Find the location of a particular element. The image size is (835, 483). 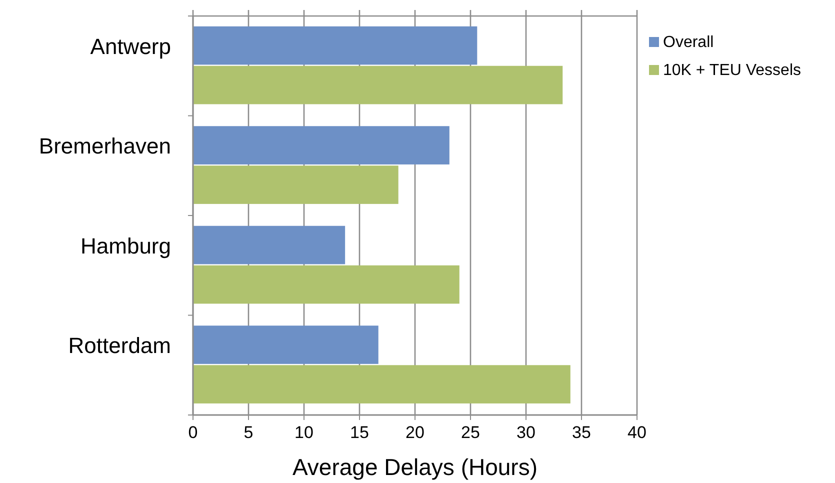

legend-label: 10K + TEU Vessels is located at coordinates (732, 70).